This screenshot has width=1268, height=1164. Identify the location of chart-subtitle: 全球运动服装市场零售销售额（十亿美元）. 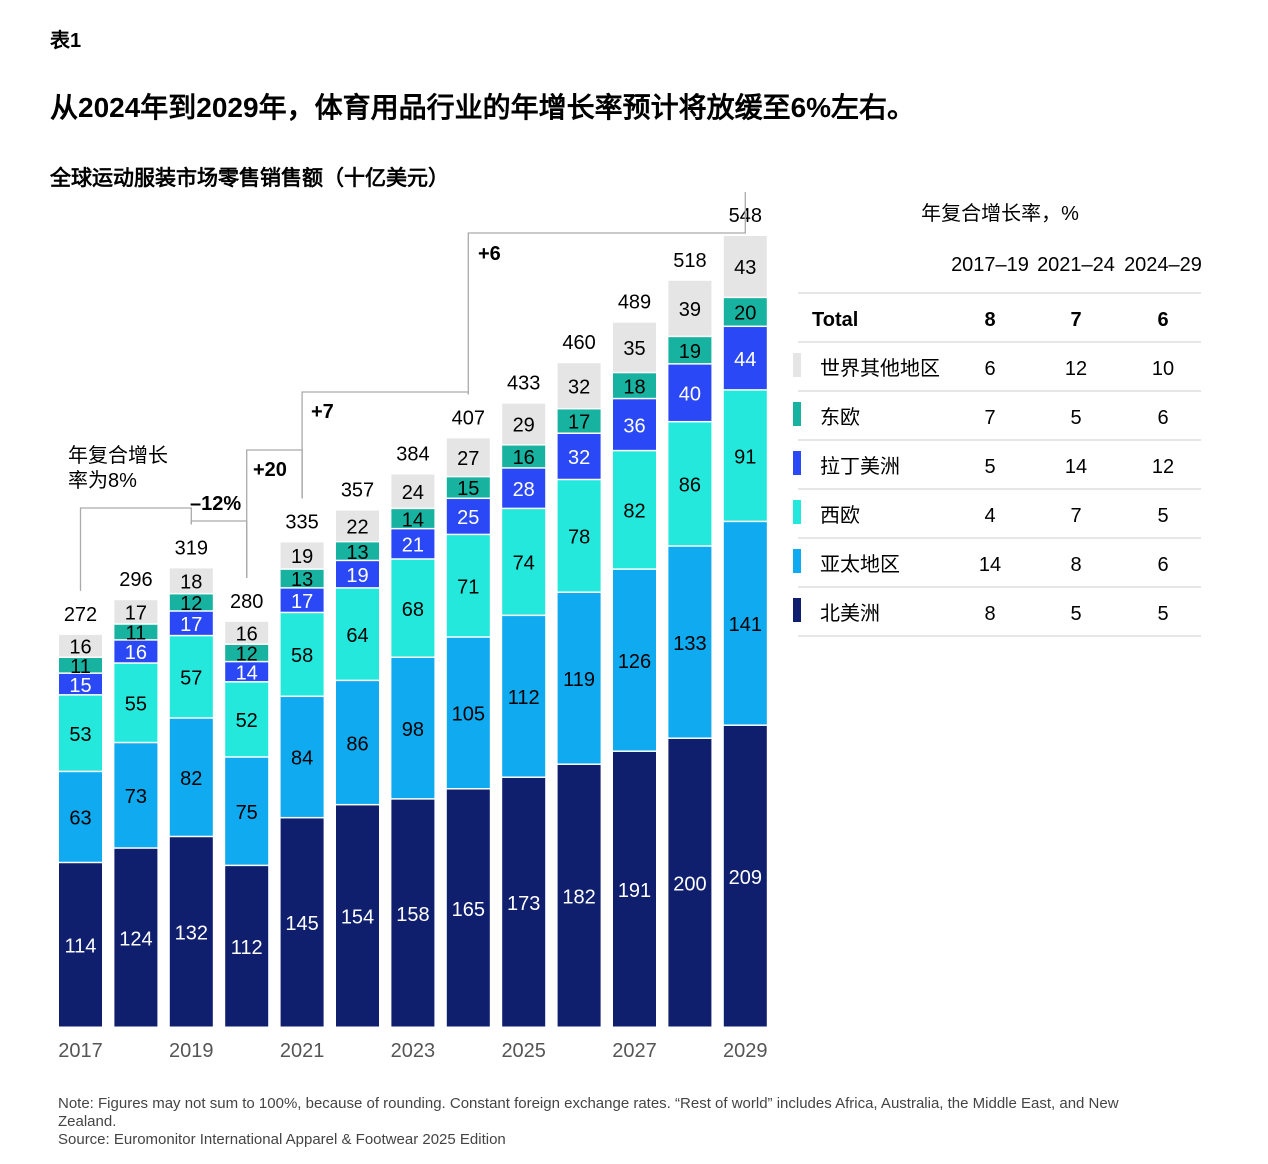
(249, 178).